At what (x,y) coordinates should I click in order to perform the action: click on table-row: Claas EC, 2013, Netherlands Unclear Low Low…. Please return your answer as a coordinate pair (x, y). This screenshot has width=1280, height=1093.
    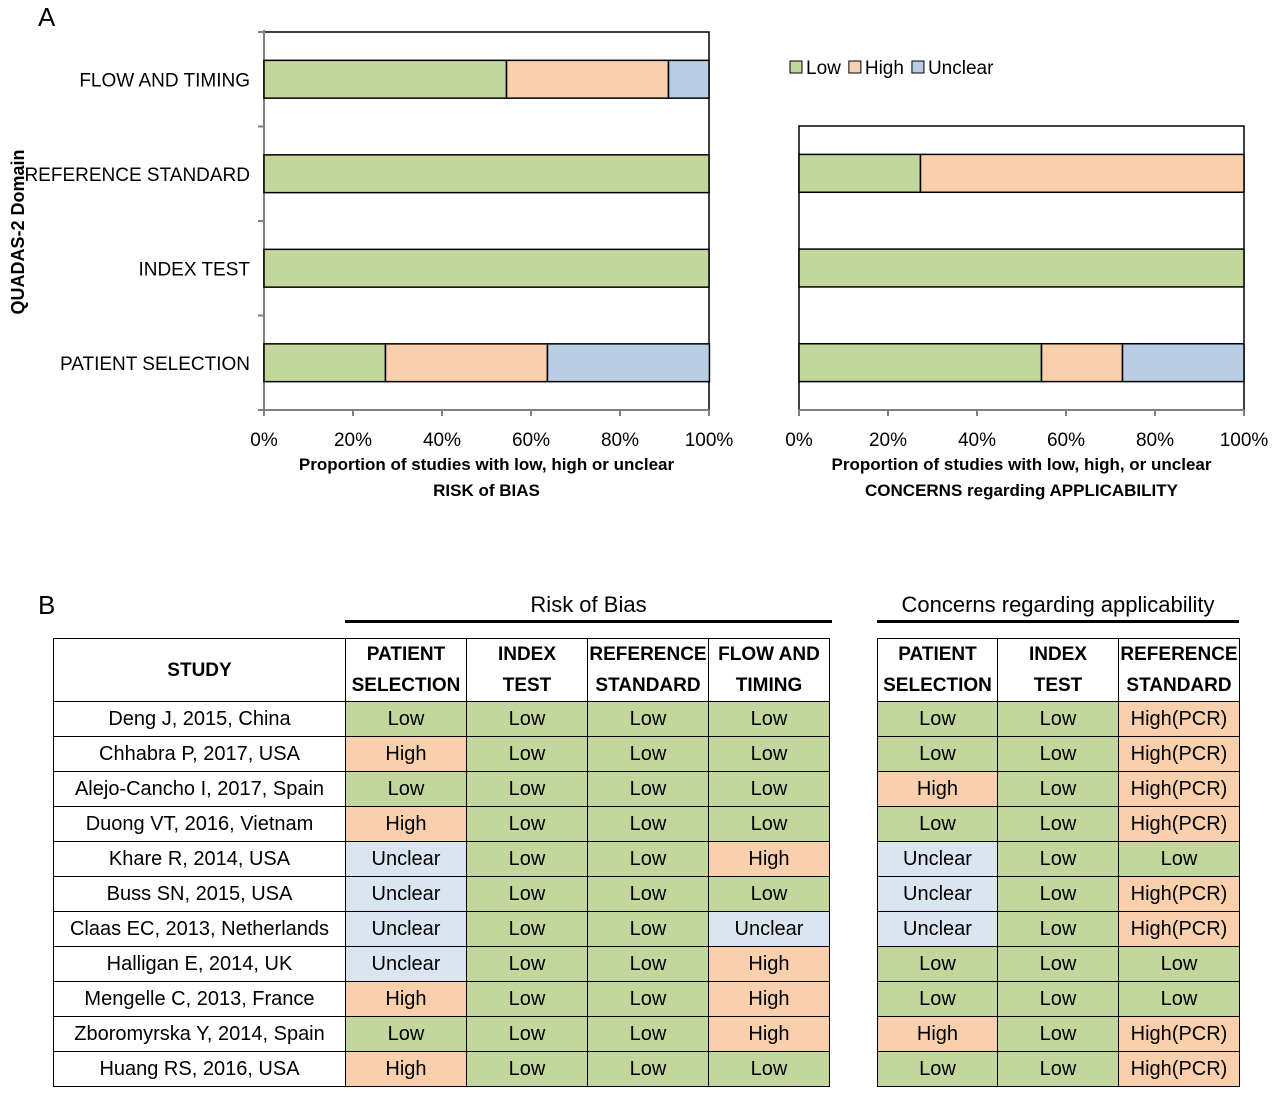
    Looking at the image, I should click on (441, 929).